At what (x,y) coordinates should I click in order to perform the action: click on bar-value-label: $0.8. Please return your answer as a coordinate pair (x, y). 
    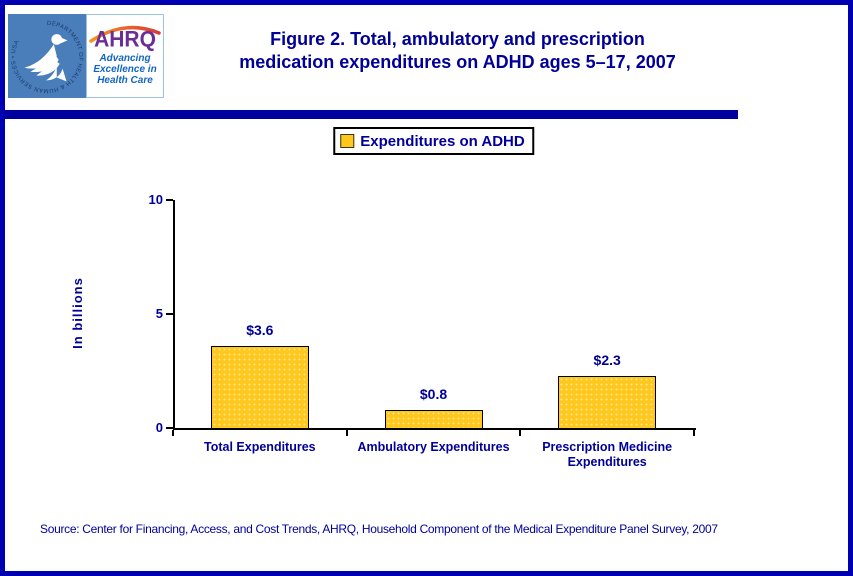
    Looking at the image, I should click on (433, 393).